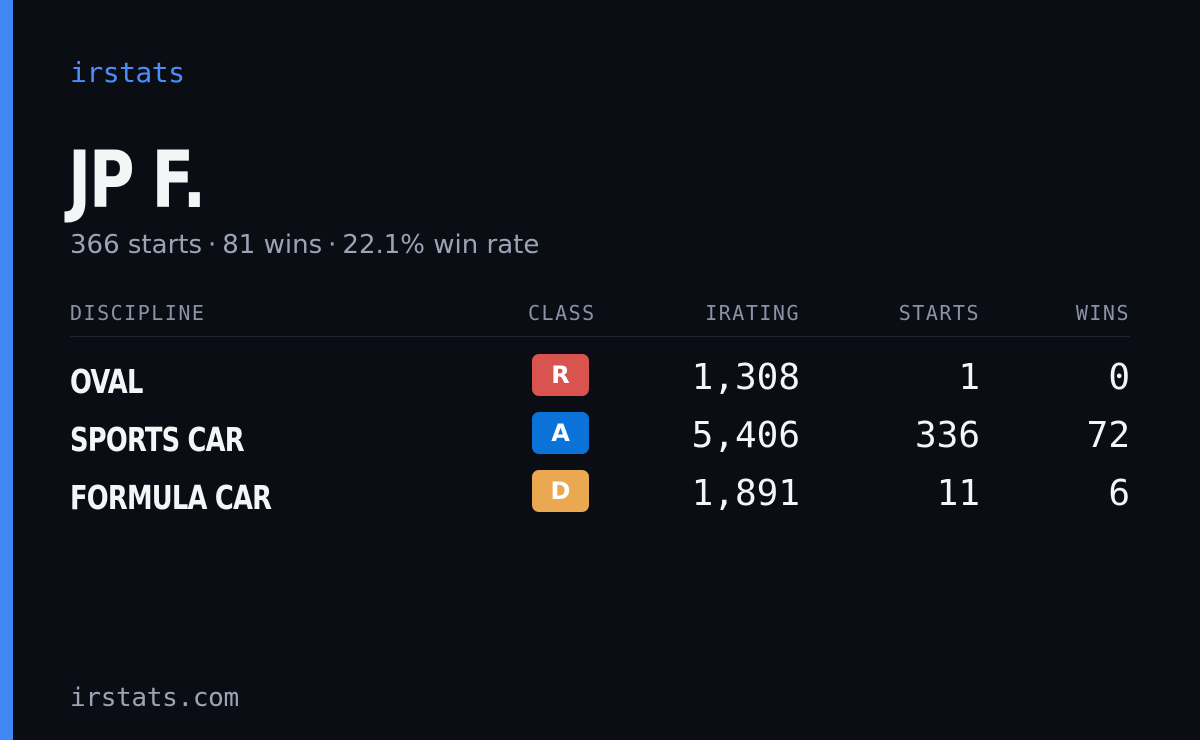 This screenshot has height=740, width=1200. What do you see at coordinates (157, 439) in the screenshot?
I see `discipline-label: SPORTS CAR` at bounding box center [157, 439].